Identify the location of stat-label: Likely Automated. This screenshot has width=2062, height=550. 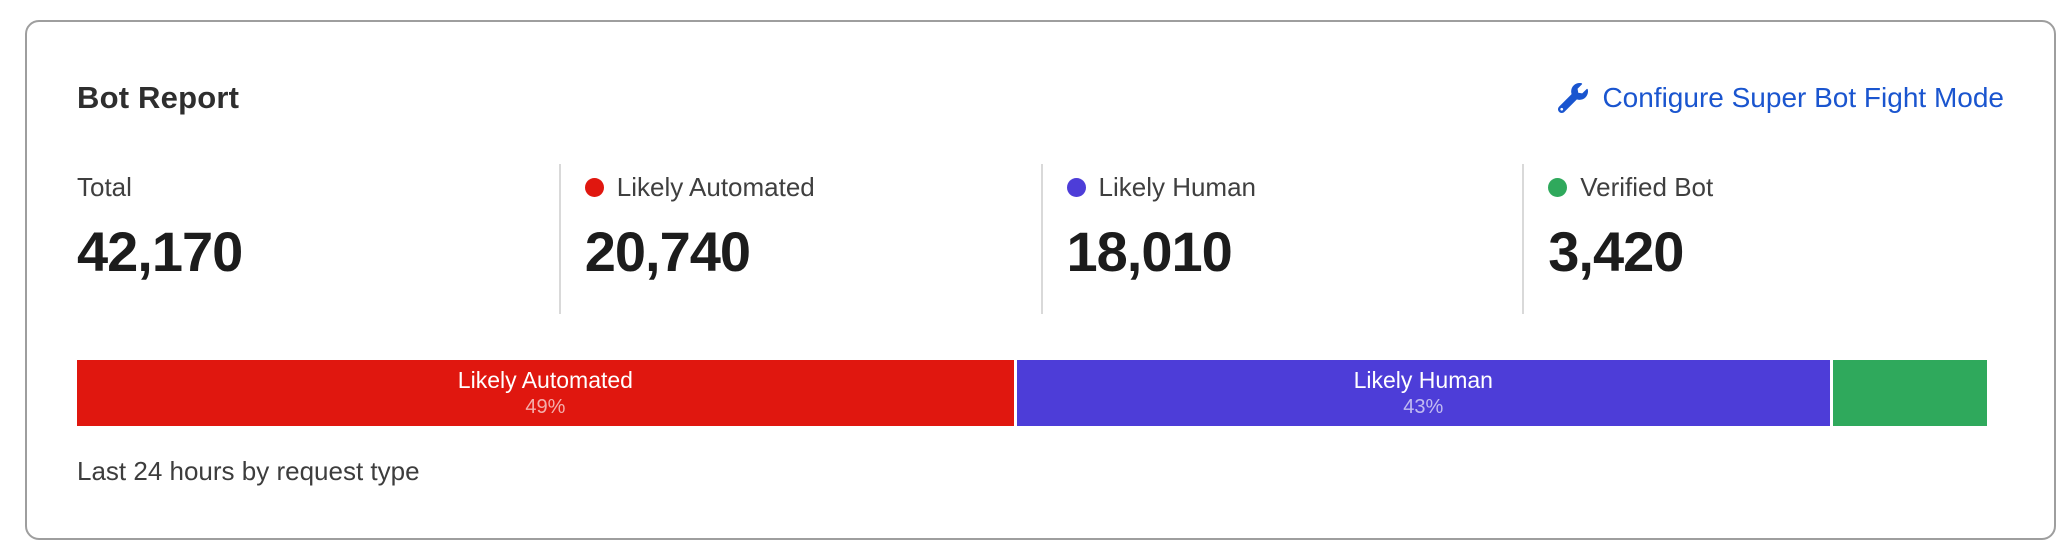
(715, 187).